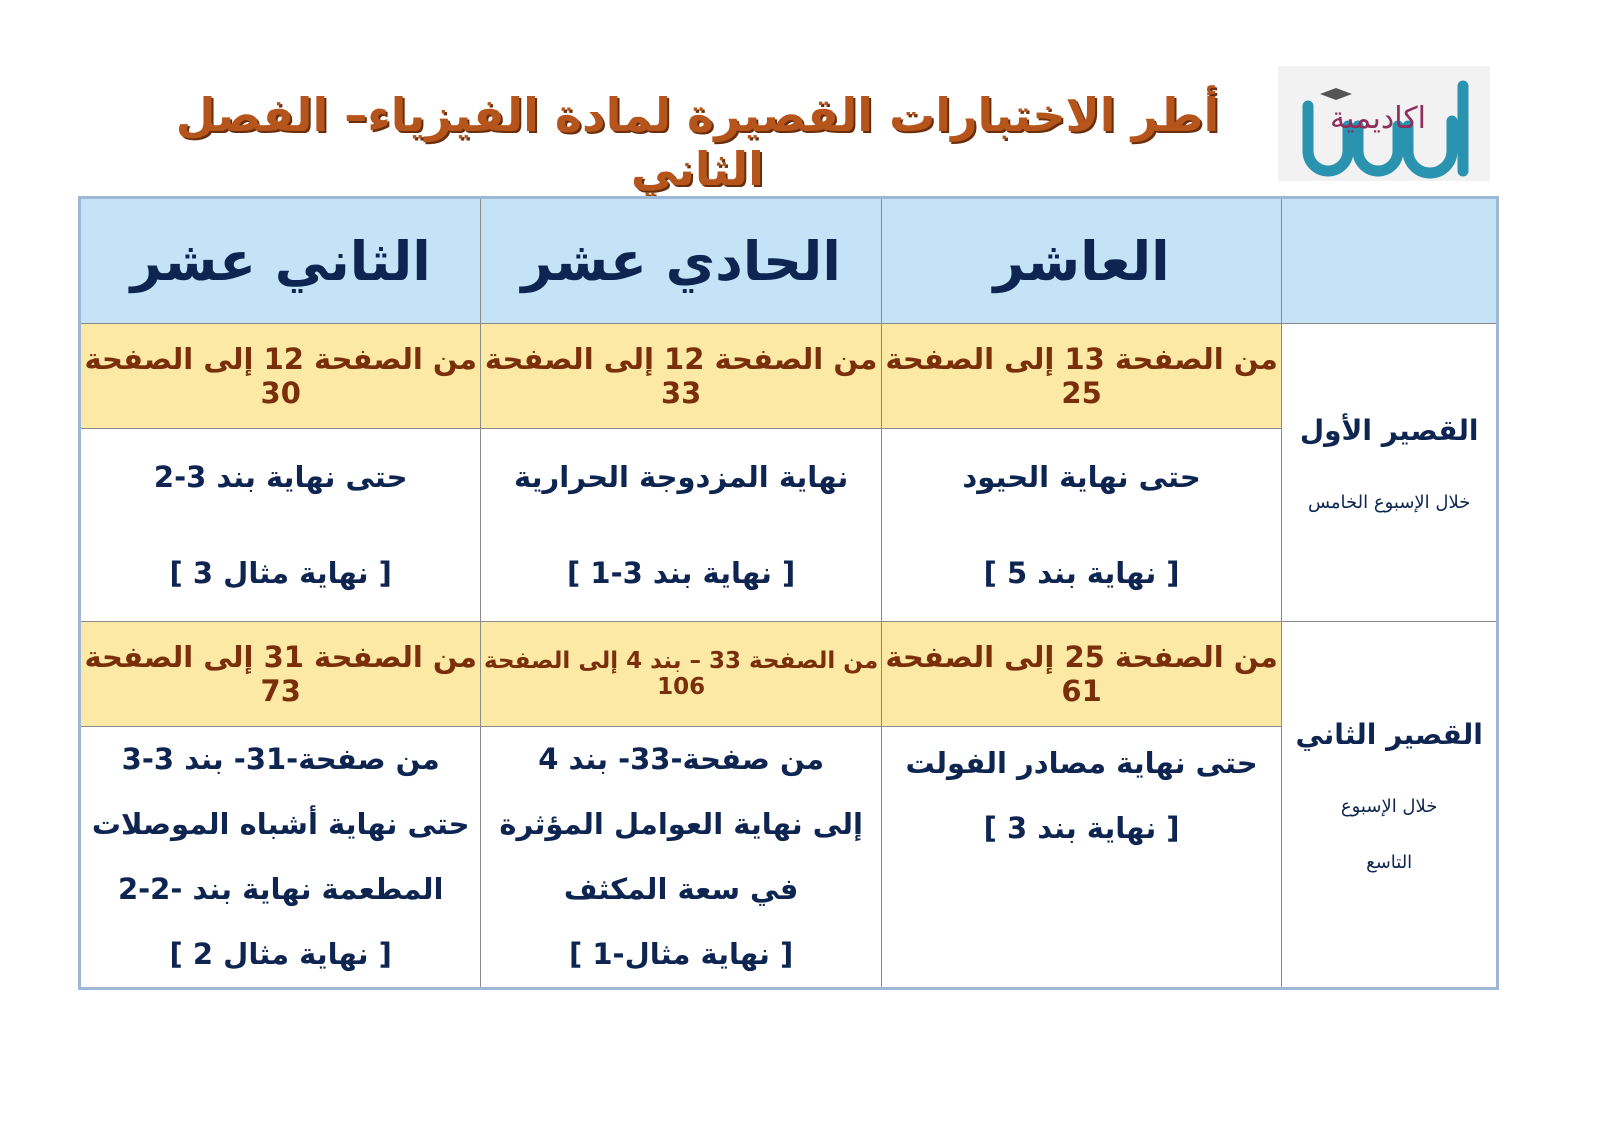  Describe the element at coordinates (280, 573) in the screenshot. I see `detail-line: [ نهاية مثال 3 ]` at that location.